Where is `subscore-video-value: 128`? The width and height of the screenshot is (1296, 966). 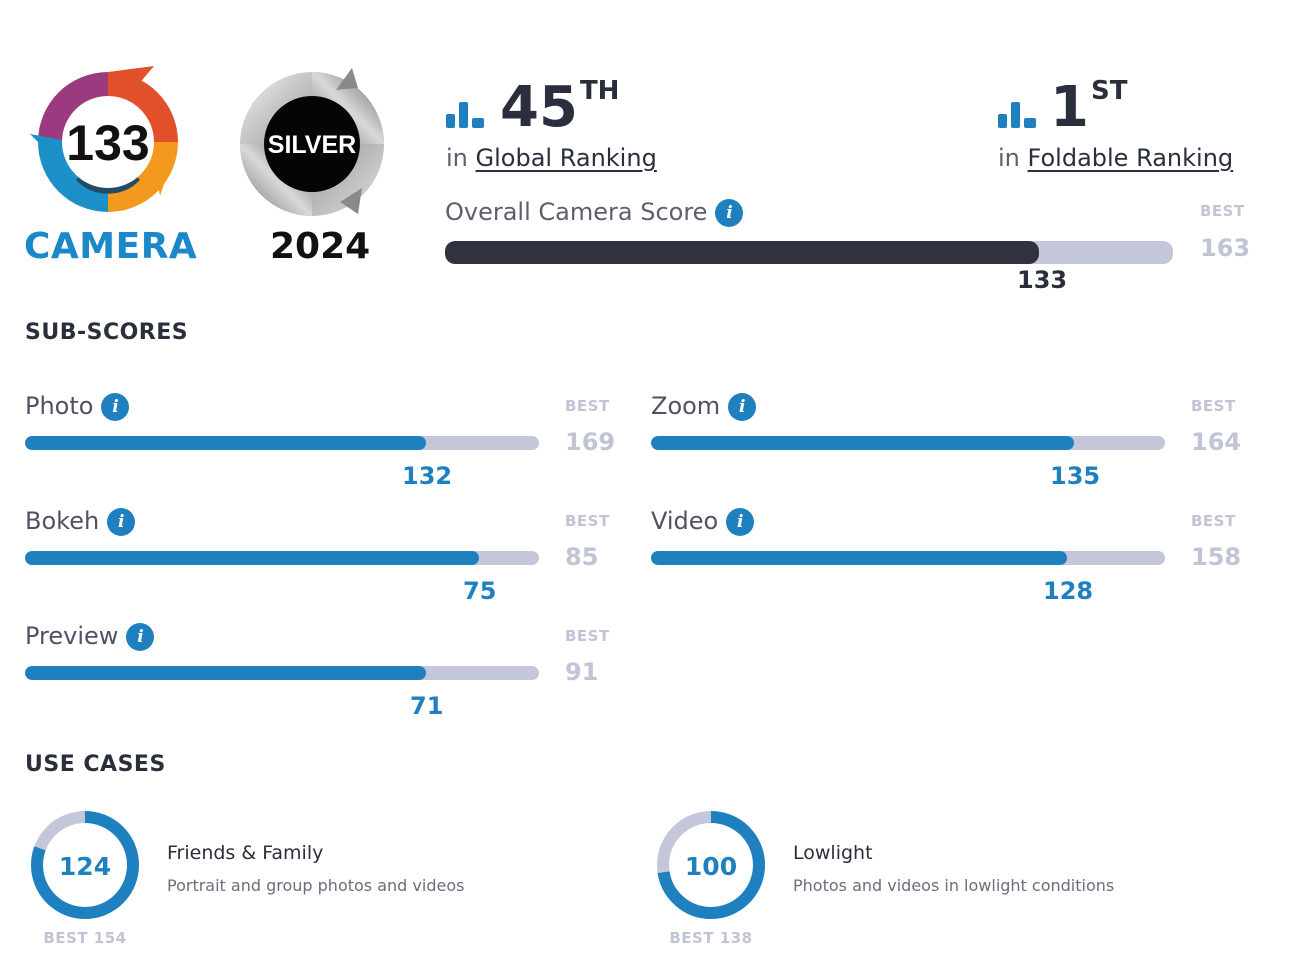 subscore-video-value: 128 is located at coordinates (1068, 591).